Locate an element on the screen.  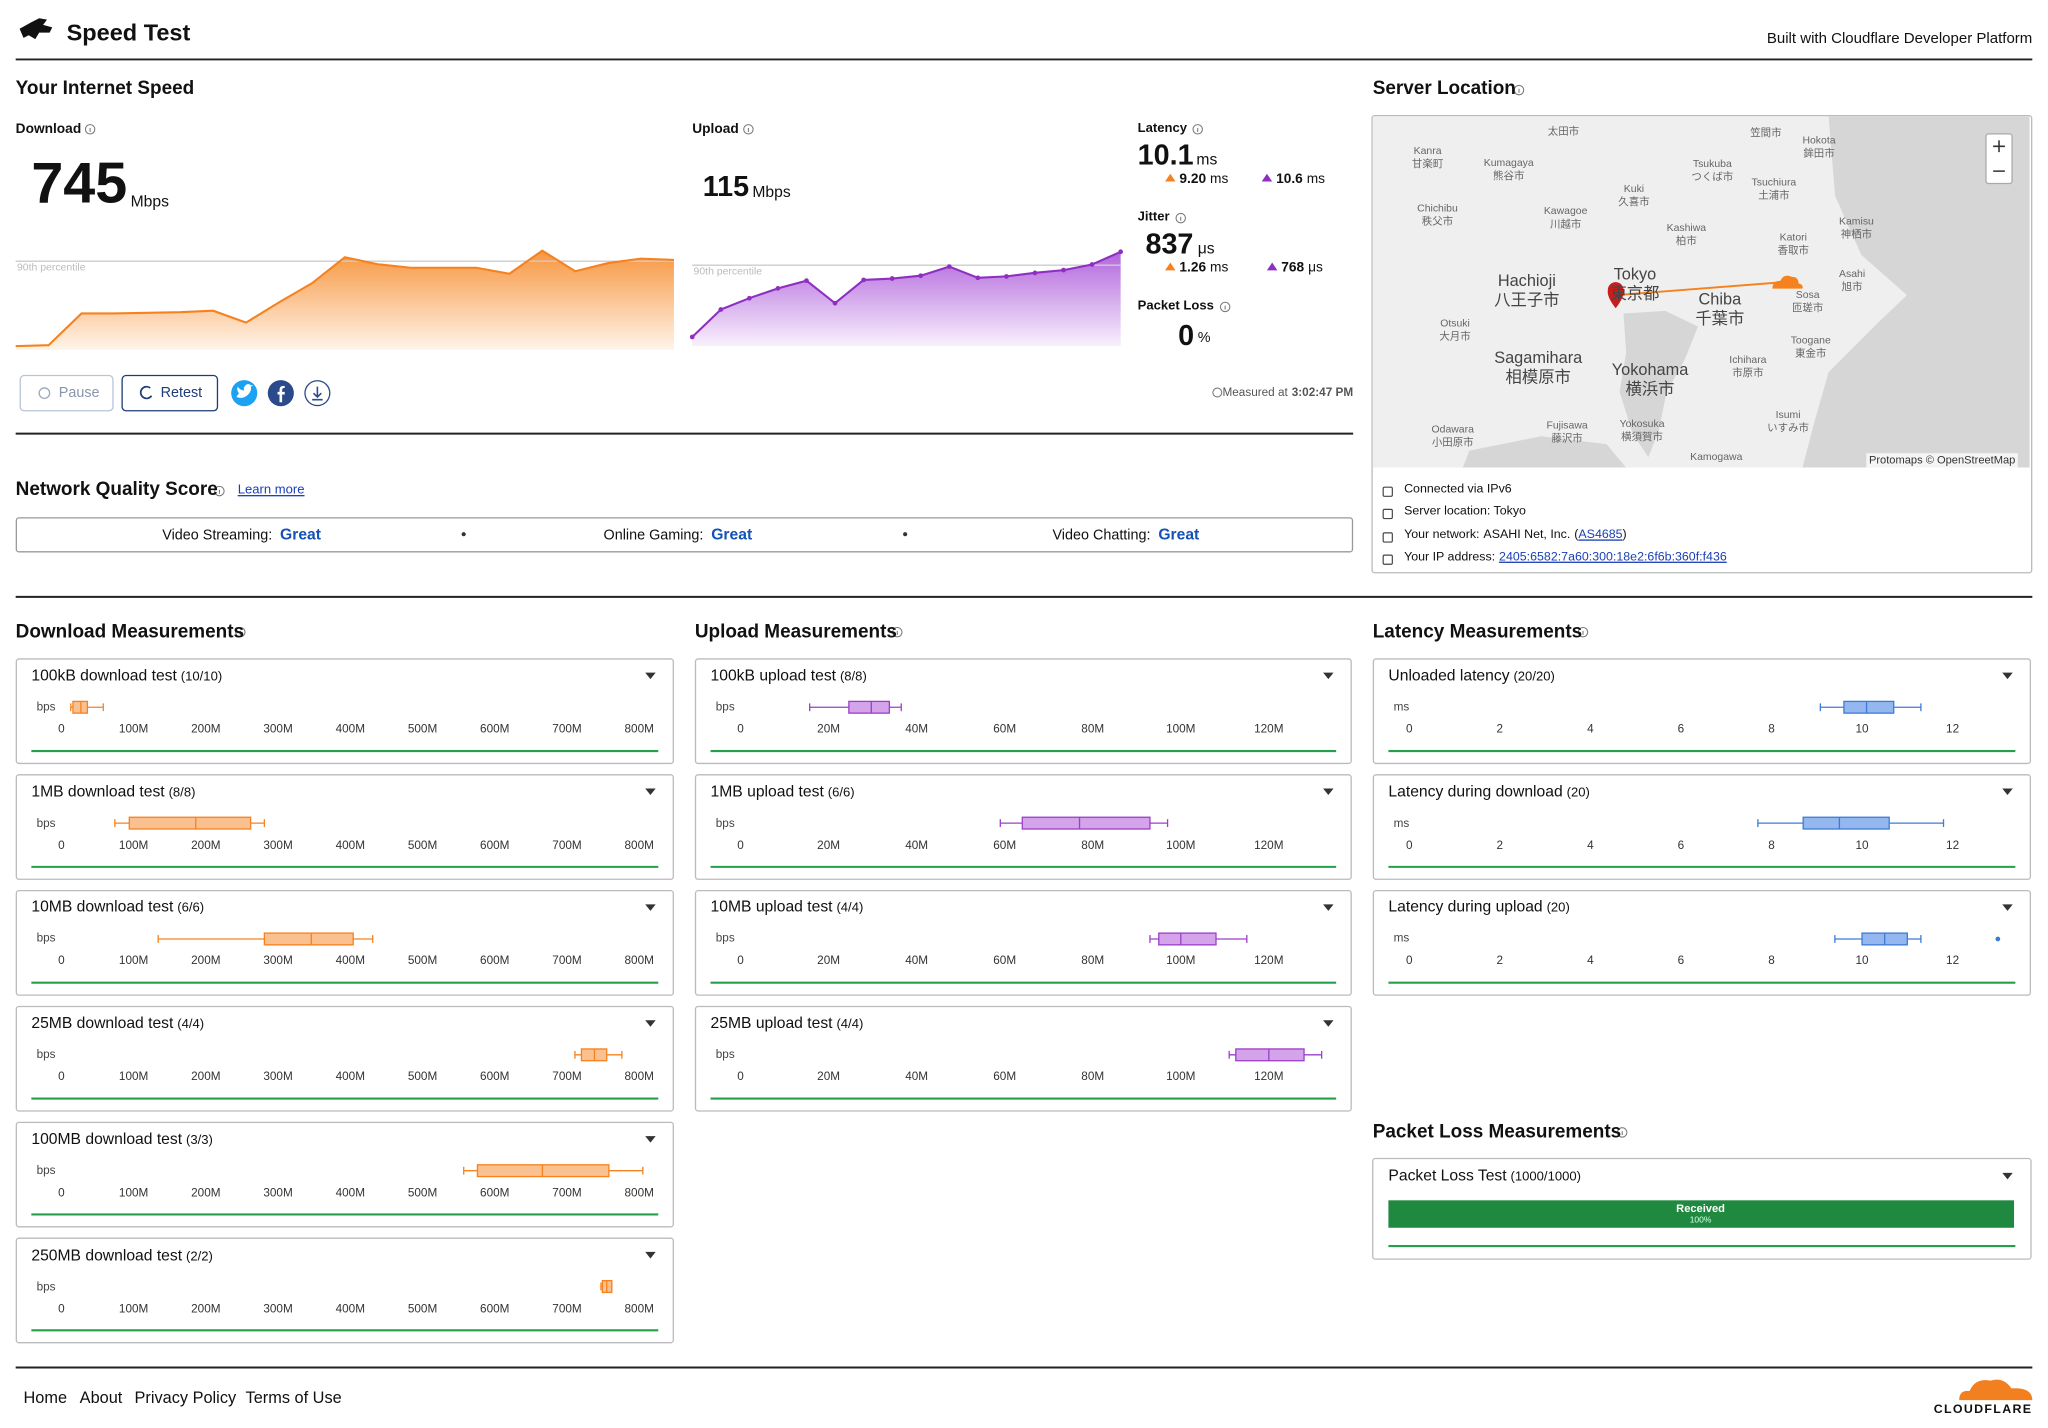
label: Upload is located at coordinates (715, 129).